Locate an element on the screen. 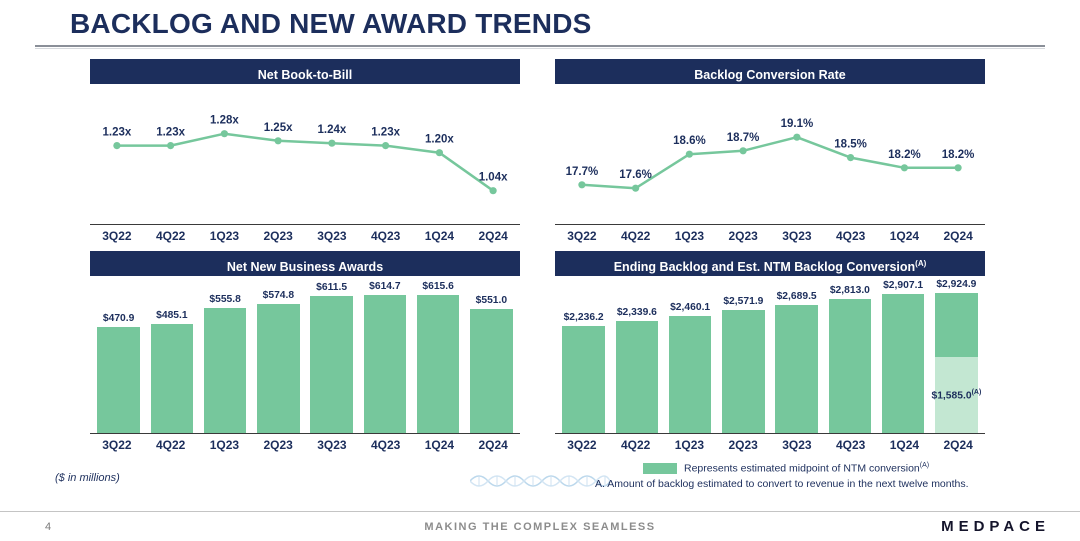 This screenshot has height=541, width=1080. bar-column: $2,813.0 is located at coordinates (849, 354).